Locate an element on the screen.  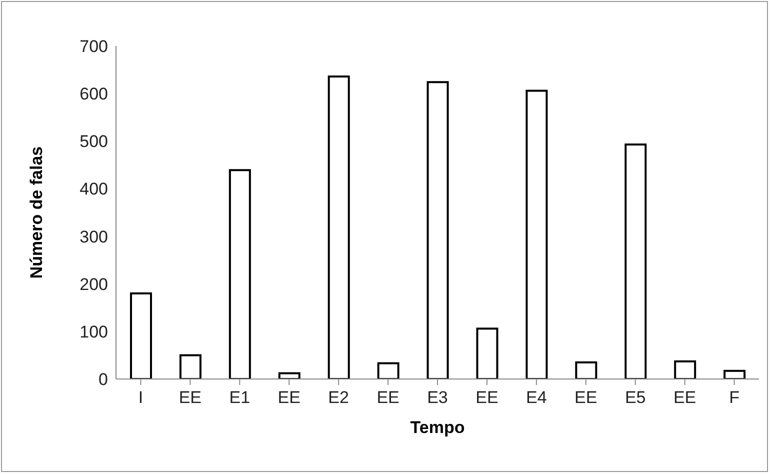
x-tick-label: E5 is located at coordinates (635, 398).